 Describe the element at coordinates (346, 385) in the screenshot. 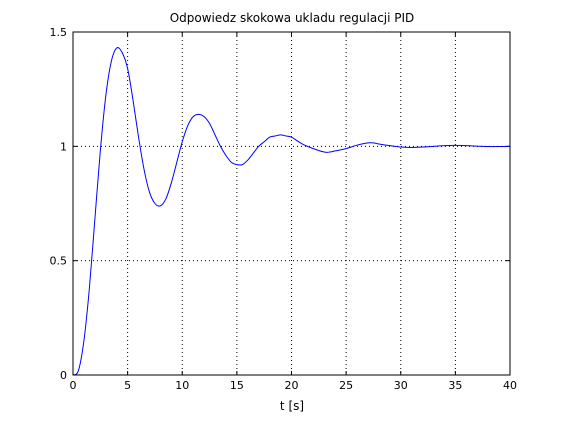

I see `x-tick-label: 25` at that location.